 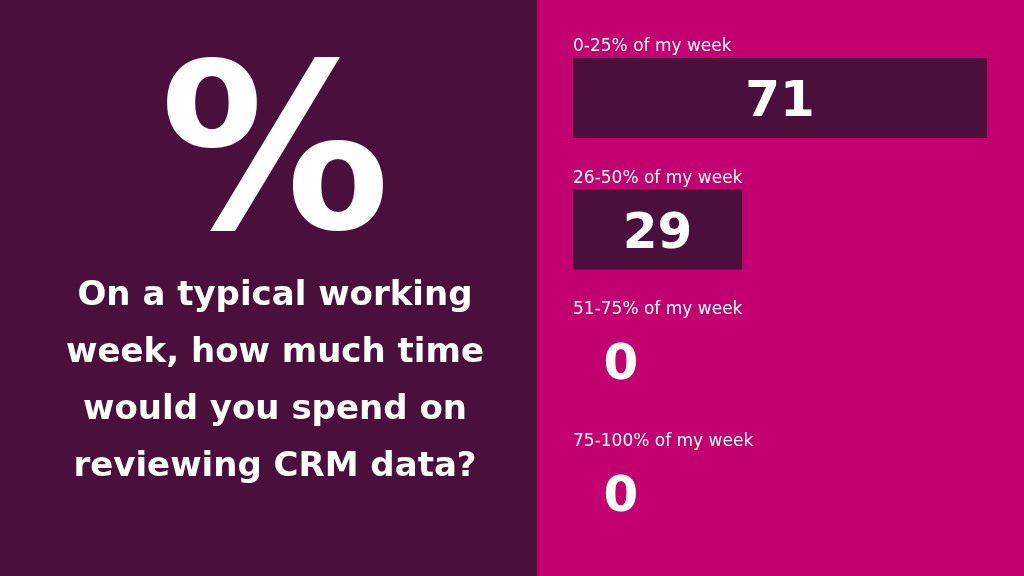 I want to click on text: On a typical working week, how much time would you spend on reviewing CRM data?, so click(x=275, y=378).